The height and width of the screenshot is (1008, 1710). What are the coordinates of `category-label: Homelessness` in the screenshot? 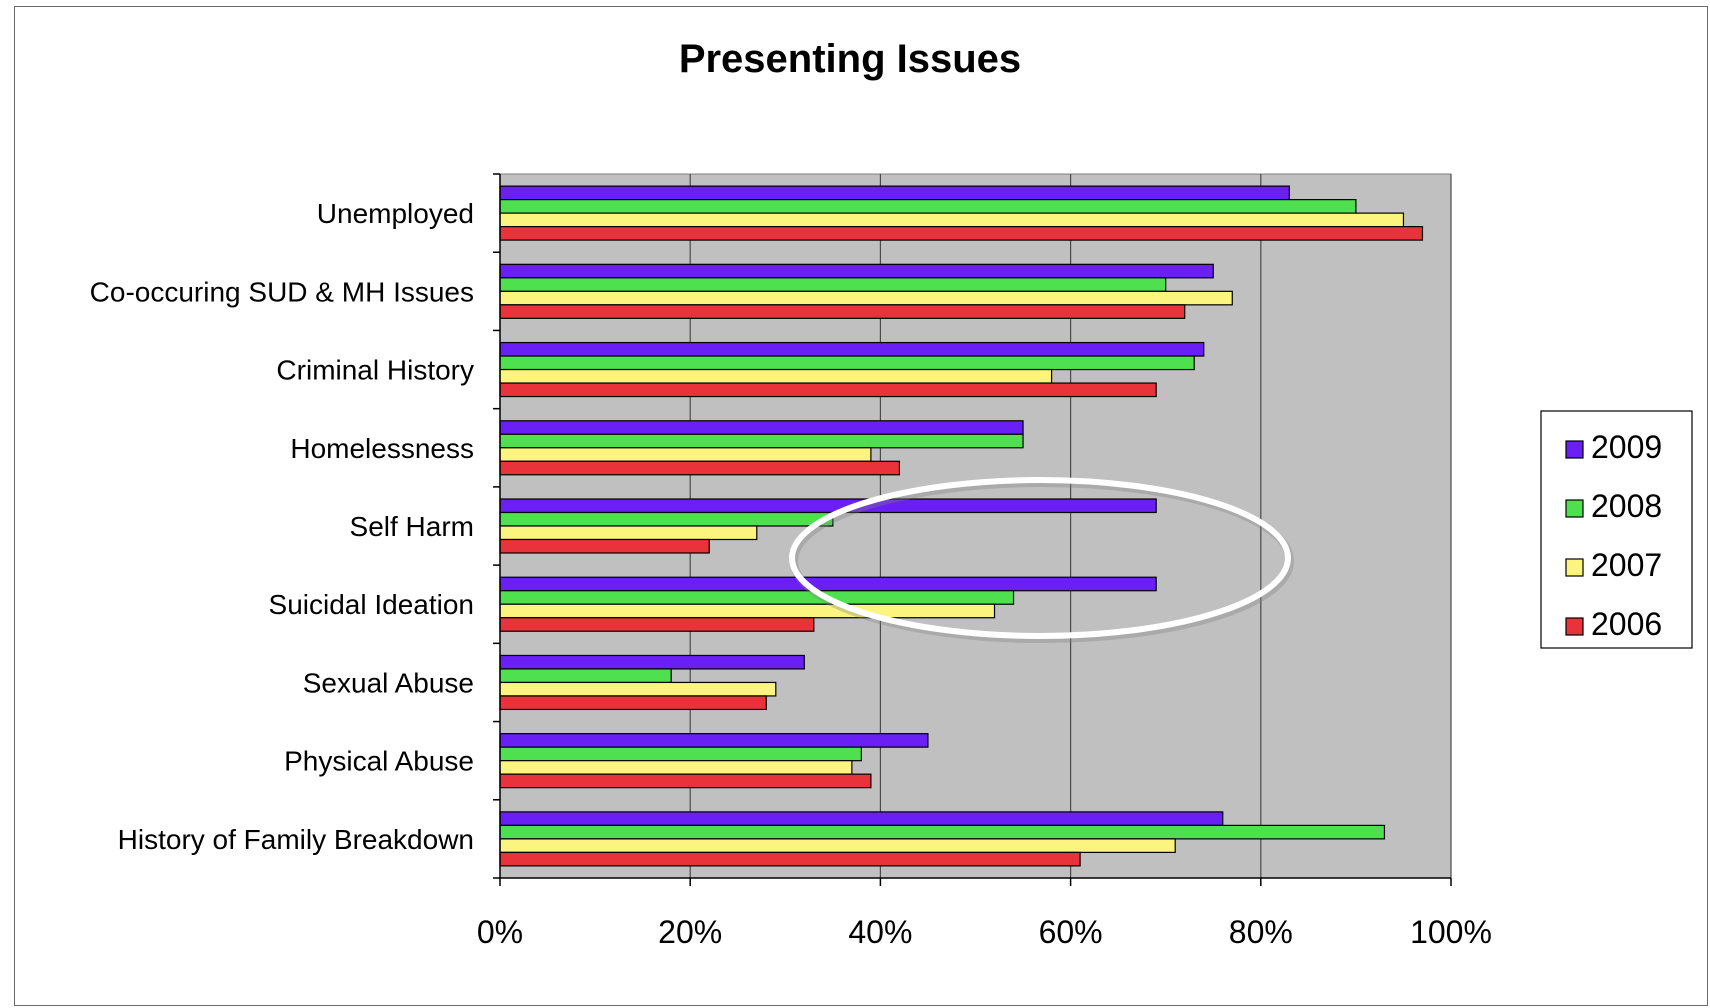 It's located at (382, 448).